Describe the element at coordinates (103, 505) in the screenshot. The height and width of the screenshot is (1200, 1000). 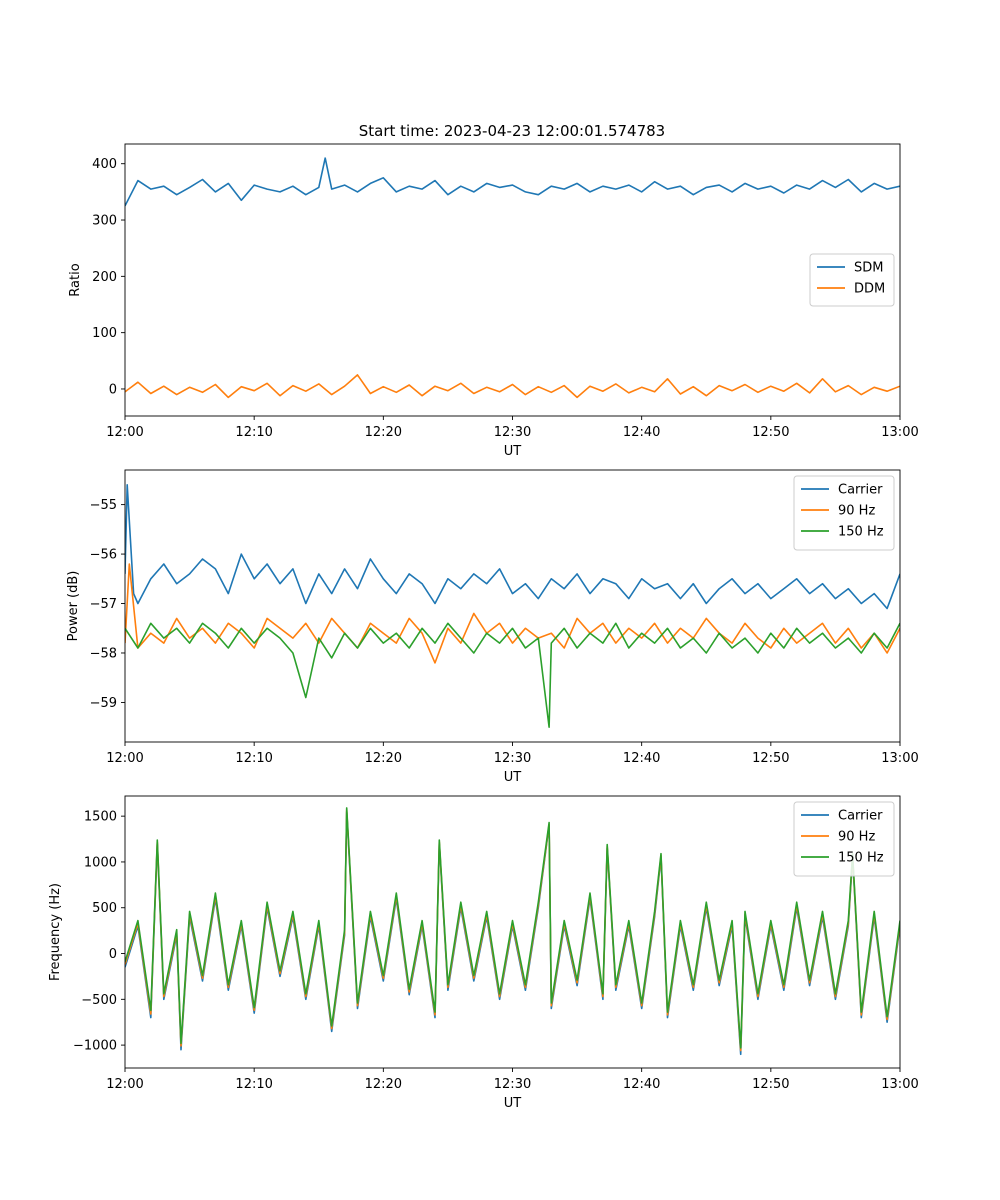
I see `y-tick-label: −55` at that location.